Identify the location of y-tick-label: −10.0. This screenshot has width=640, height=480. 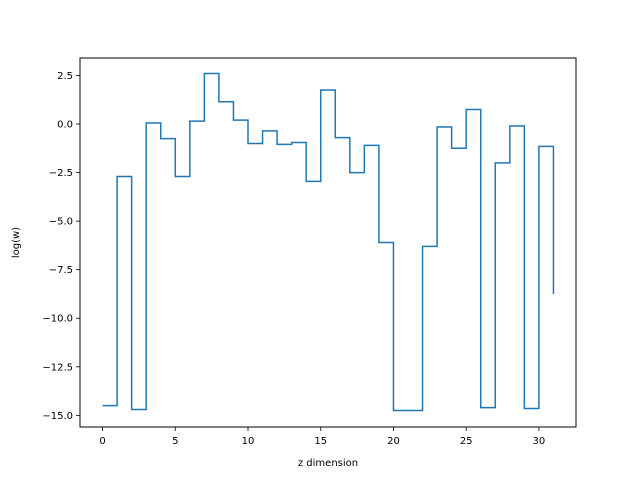
(57, 319).